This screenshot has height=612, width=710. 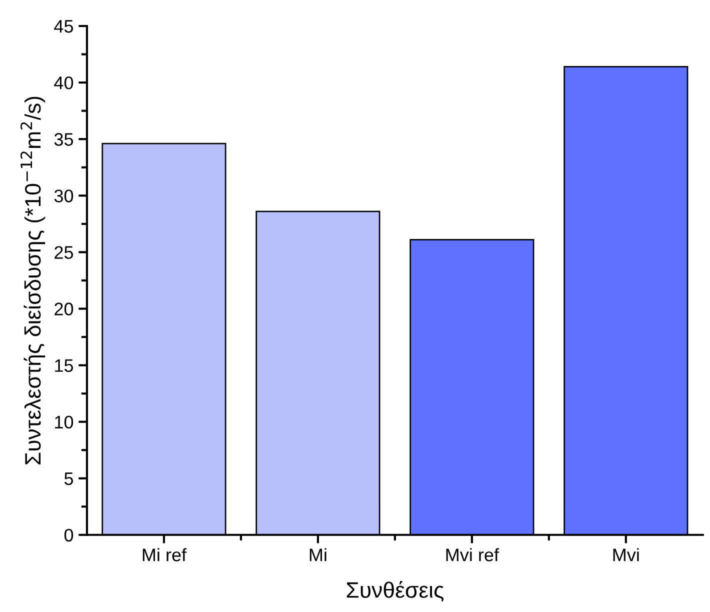 What do you see at coordinates (64, 139) in the screenshot?
I see `y-tick-label: 35` at bounding box center [64, 139].